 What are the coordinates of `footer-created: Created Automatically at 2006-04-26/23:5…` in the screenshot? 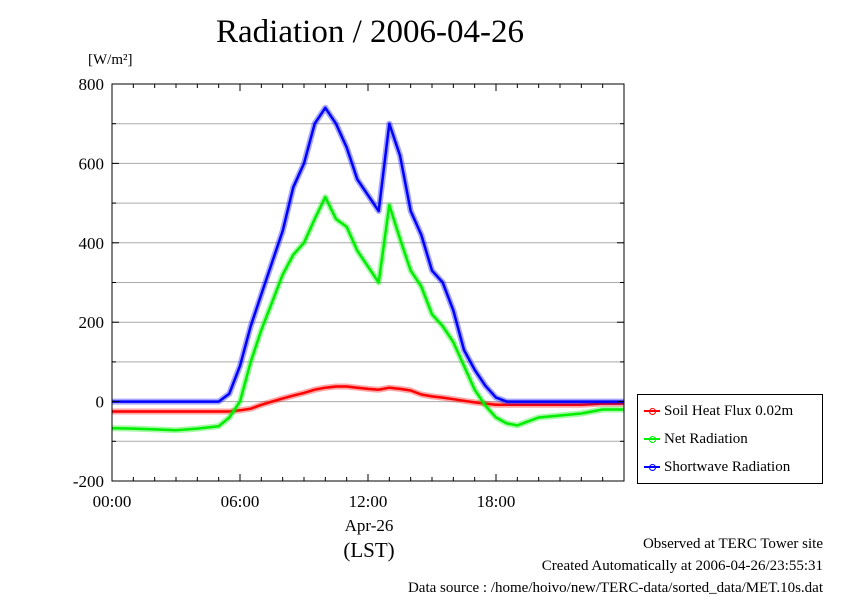 It's located at (682, 566).